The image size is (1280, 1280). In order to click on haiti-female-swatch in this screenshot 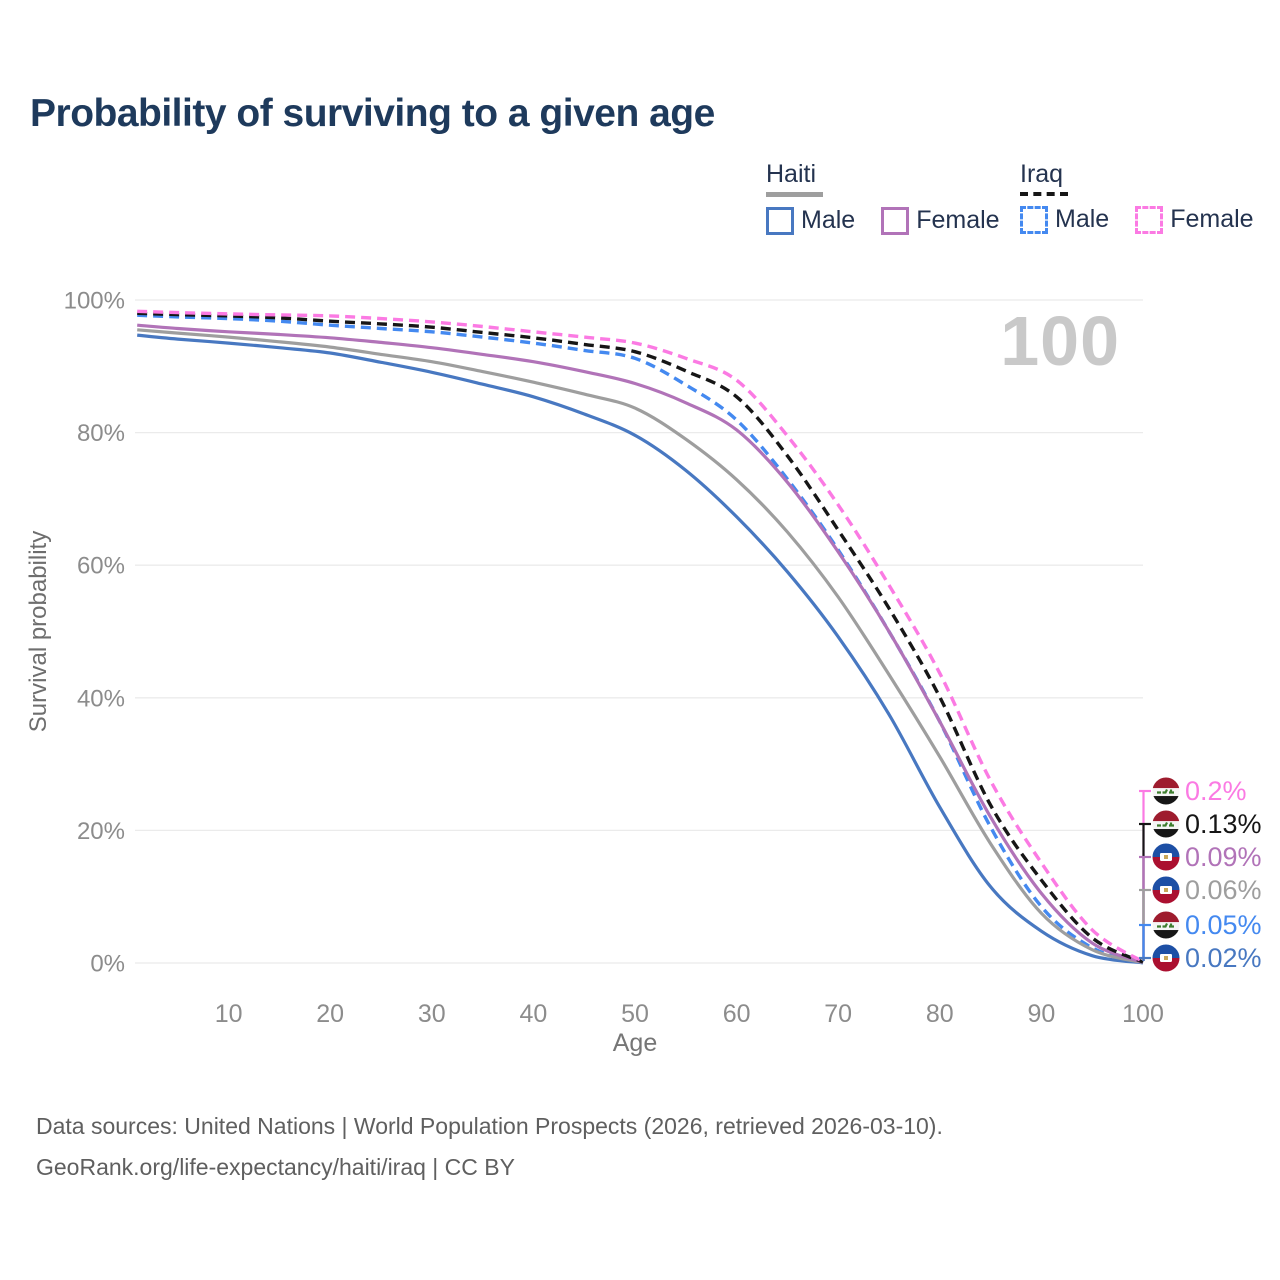, I will do `click(895, 220)`.